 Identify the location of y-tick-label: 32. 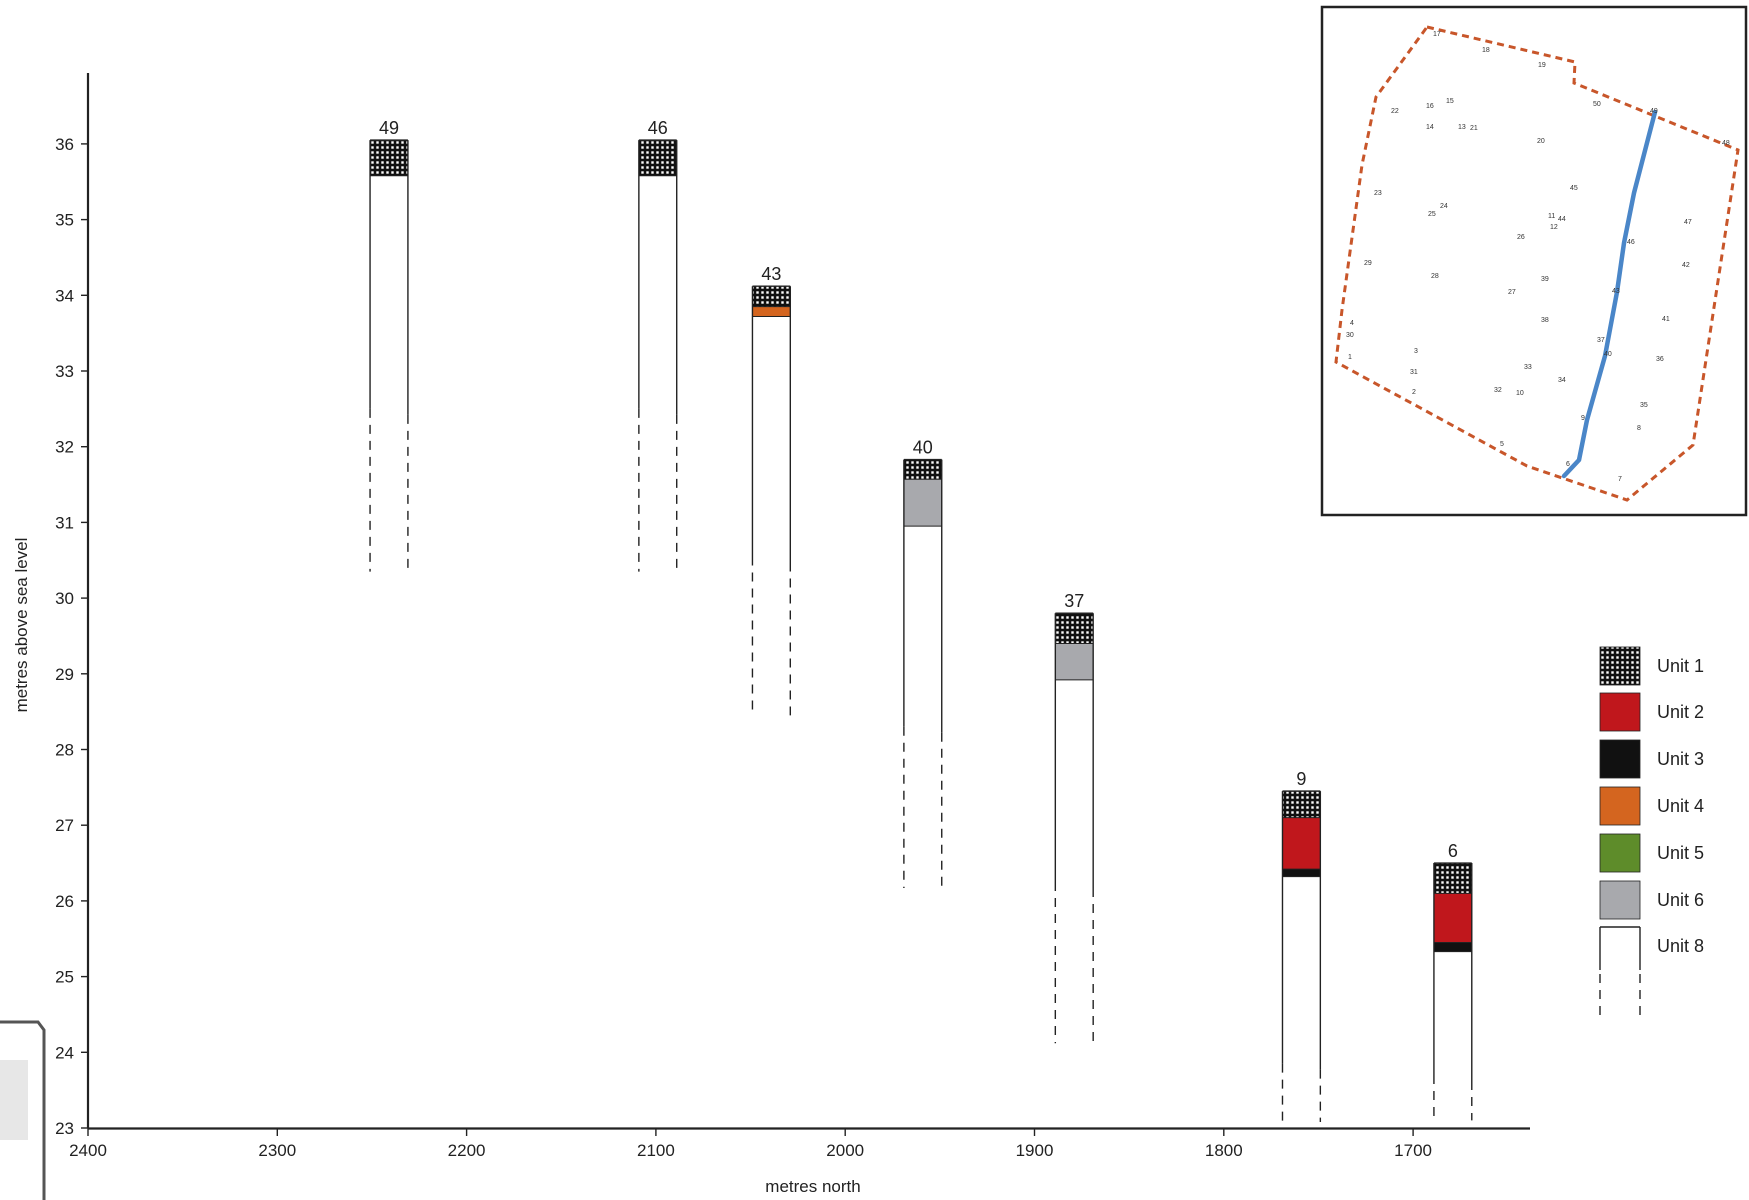
(64, 447).